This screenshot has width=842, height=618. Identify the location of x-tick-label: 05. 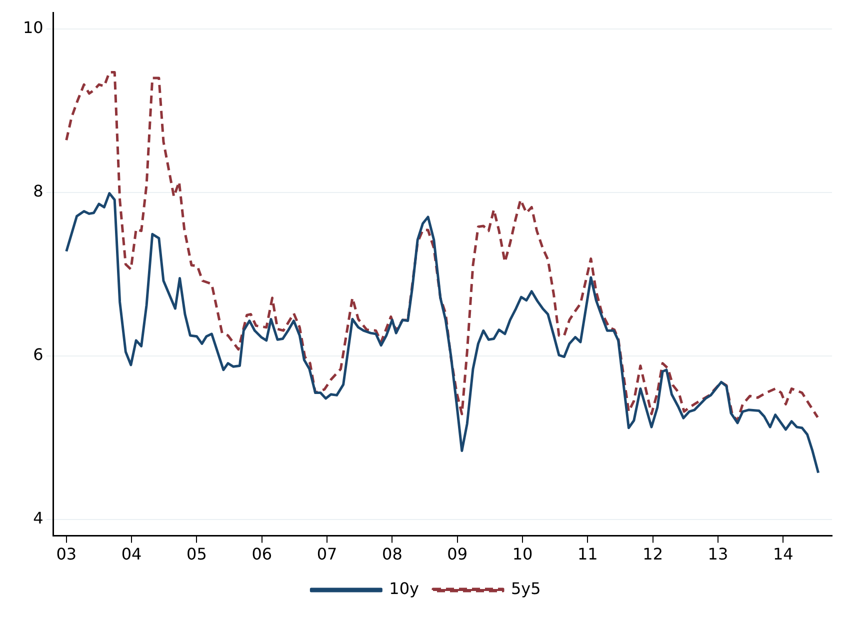
(196, 554).